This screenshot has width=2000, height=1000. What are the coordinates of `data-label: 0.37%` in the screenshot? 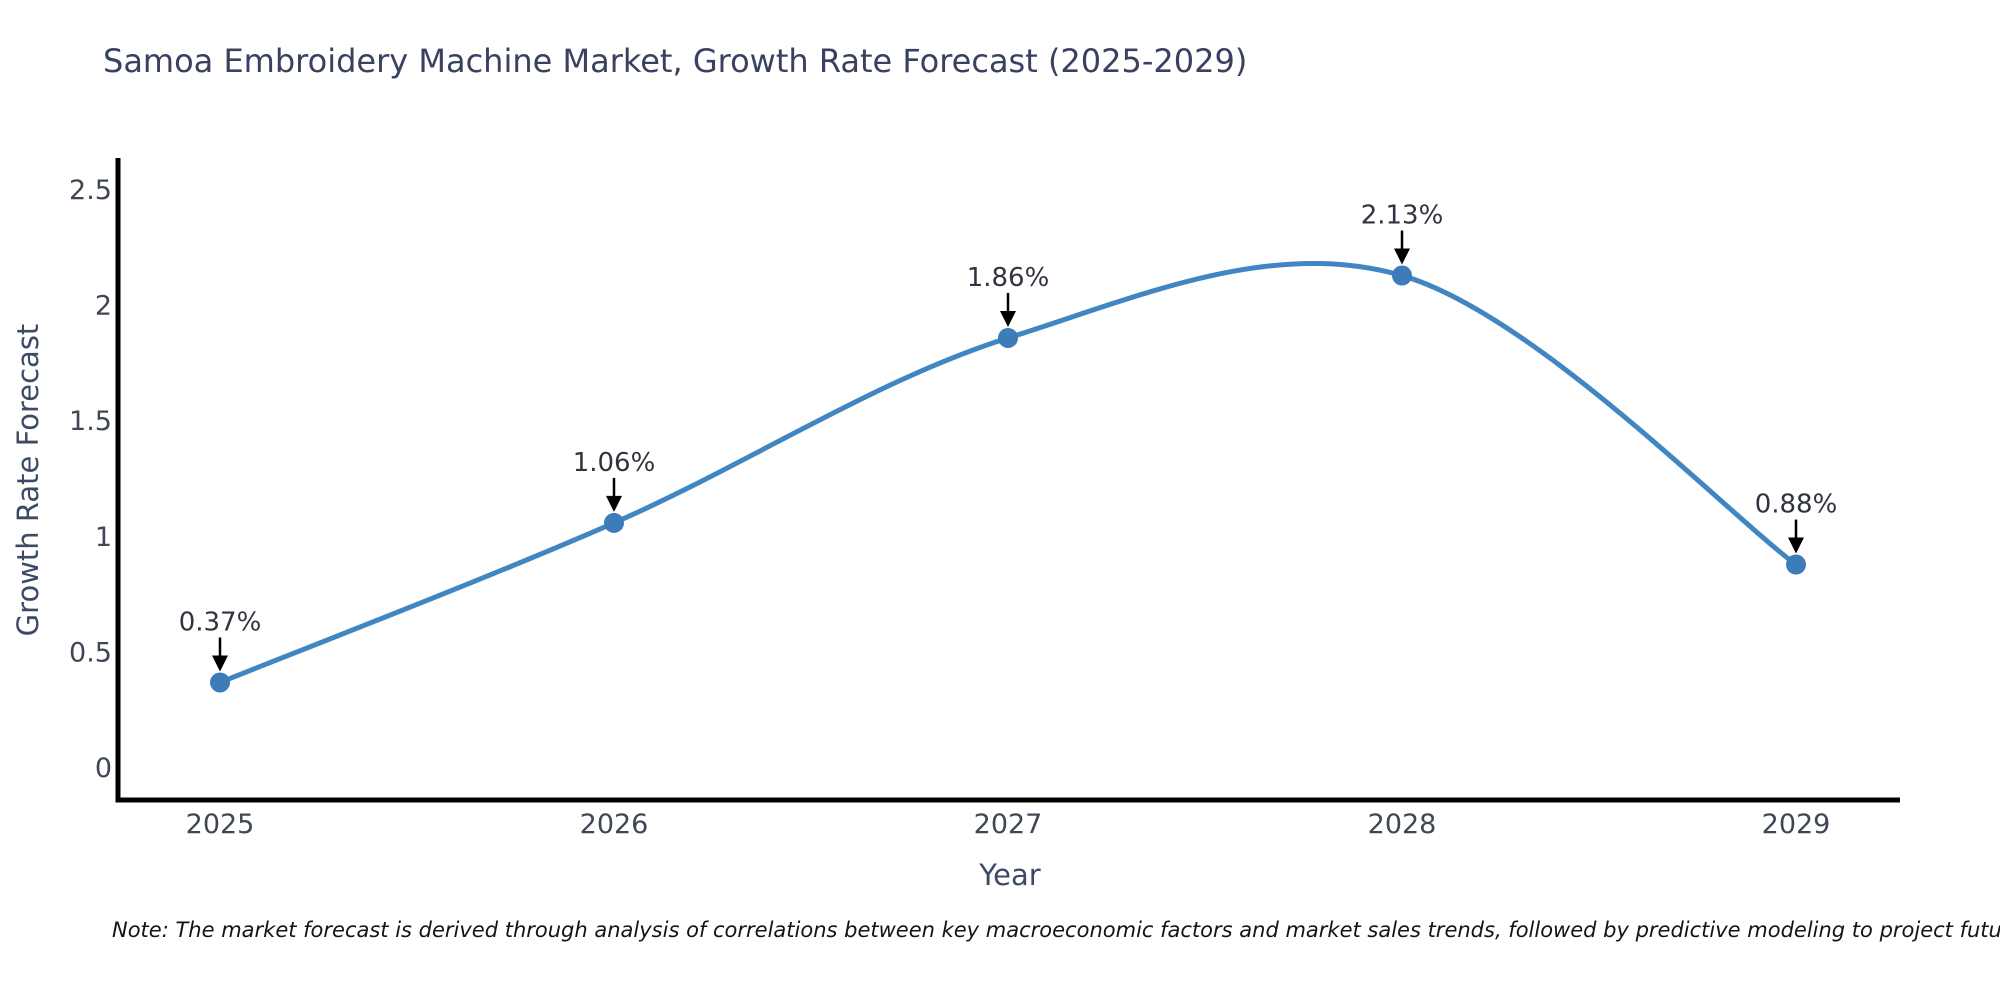 It's located at (220, 622).